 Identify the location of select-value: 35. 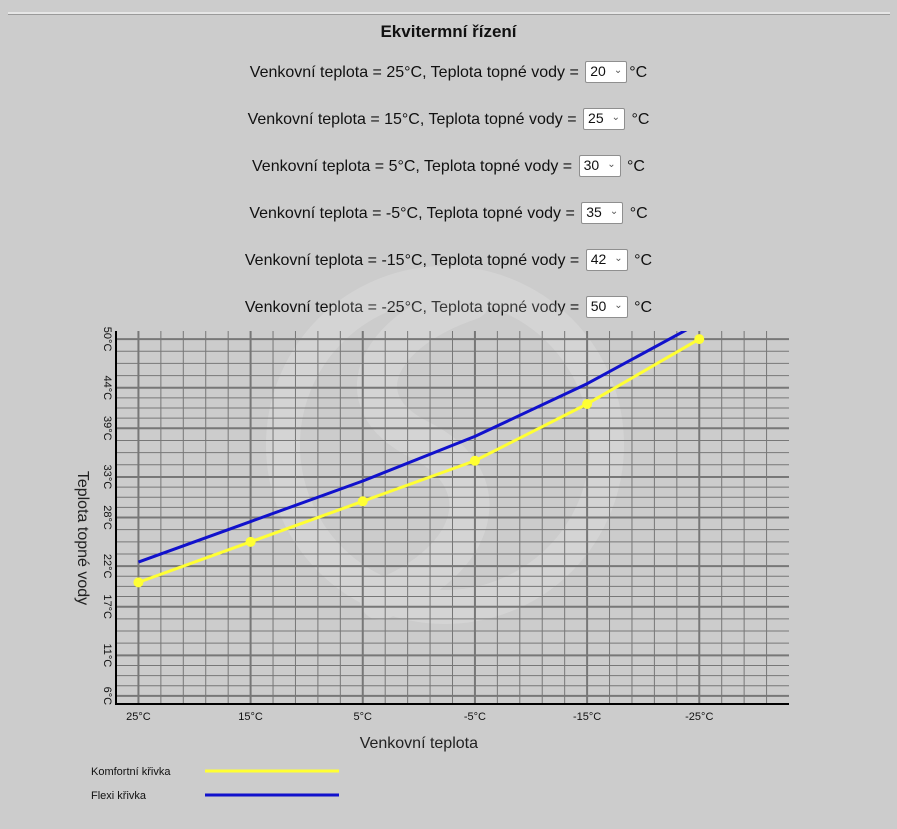
(594, 212).